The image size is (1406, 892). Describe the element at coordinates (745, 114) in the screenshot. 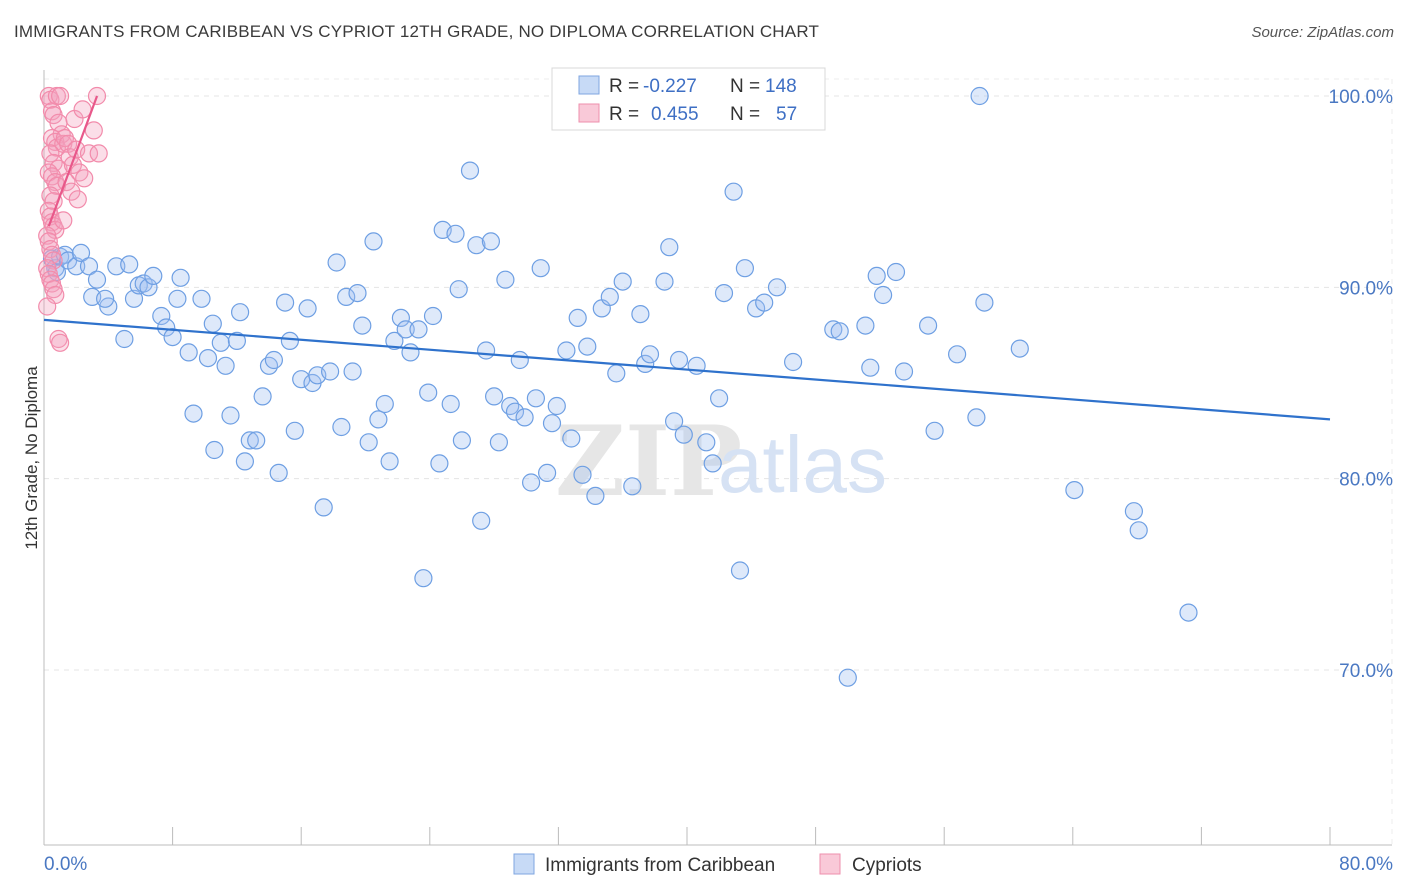

I see `legend-n-label-cypriots: N =` at that location.